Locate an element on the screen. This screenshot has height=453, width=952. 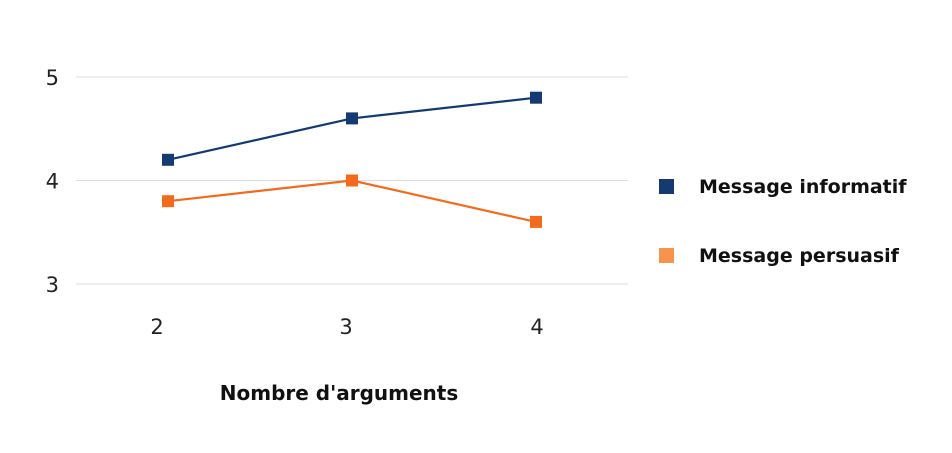
legend-label: Message persuasif is located at coordinates (799, 256).